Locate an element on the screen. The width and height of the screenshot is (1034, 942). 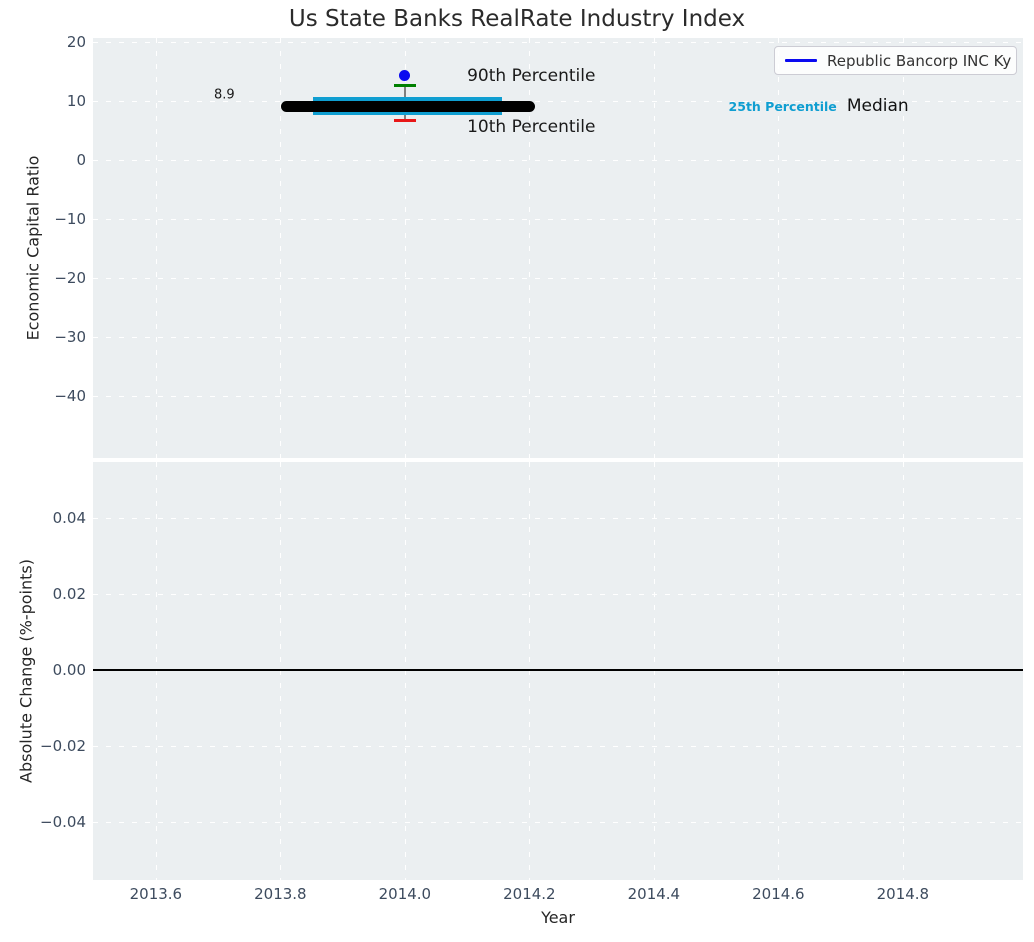
annotation-median-value-label: 8.9 is located at coordinates (224, 95).